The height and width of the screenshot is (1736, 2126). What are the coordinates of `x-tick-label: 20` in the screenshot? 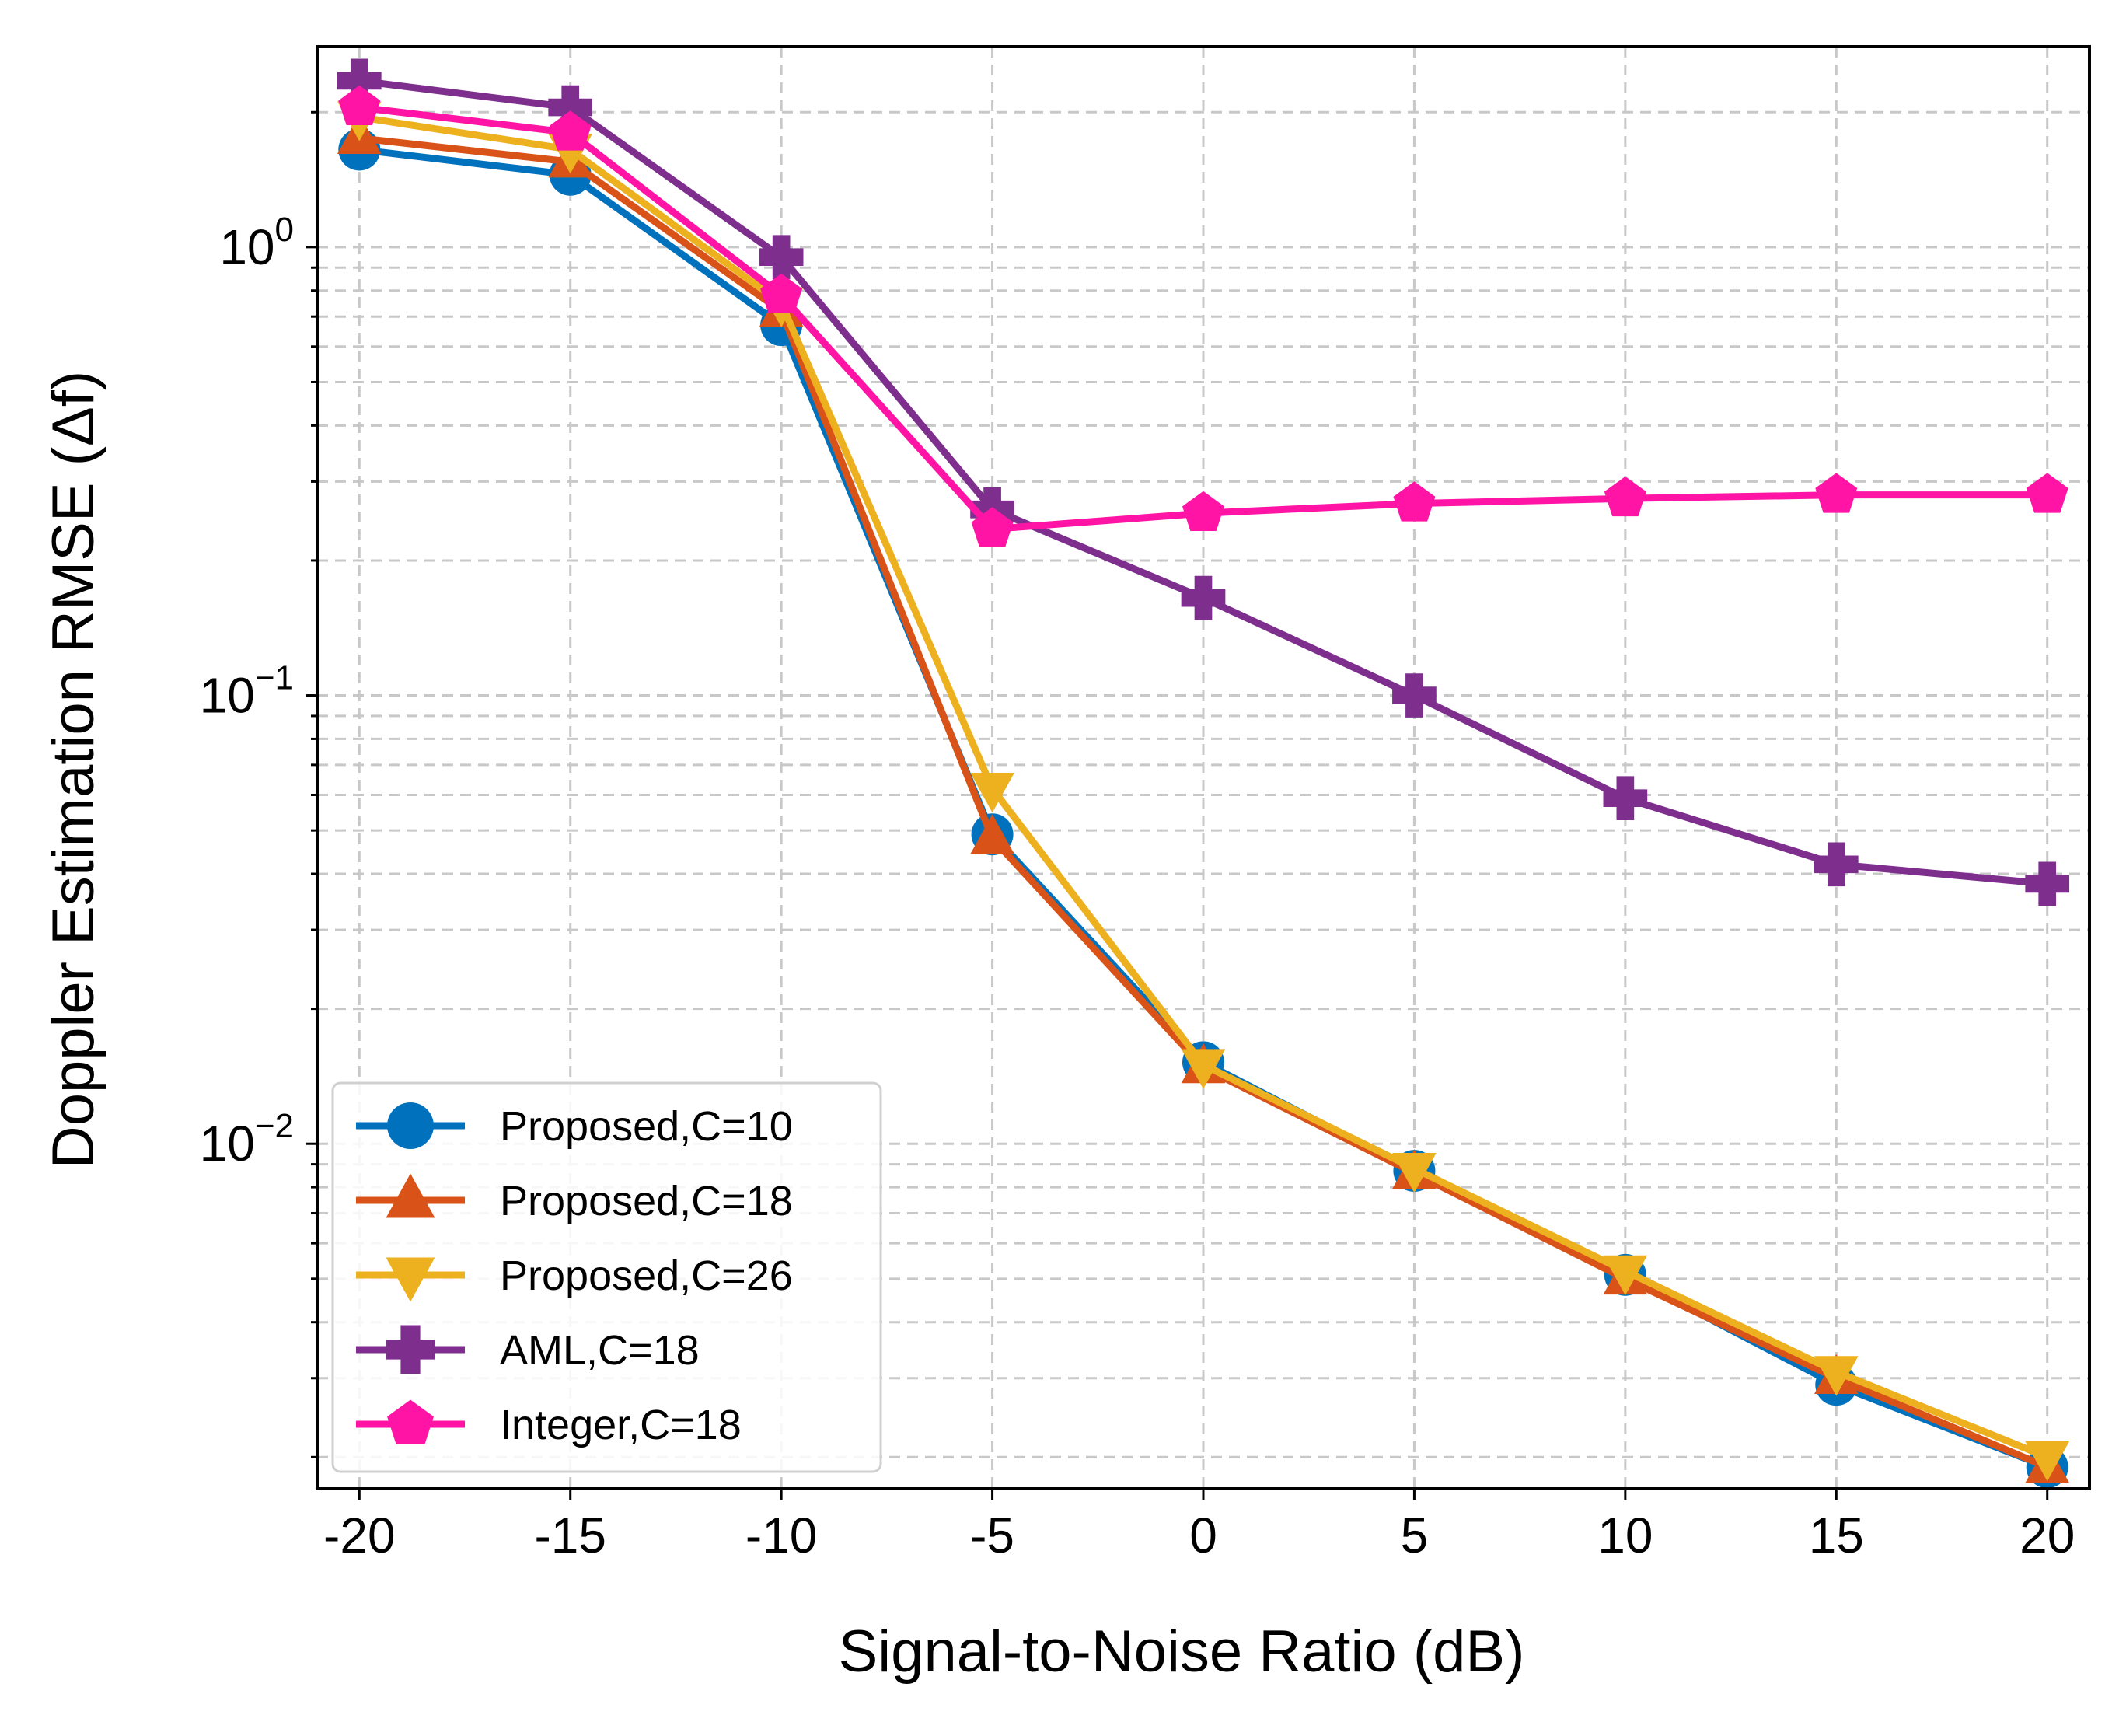 It's located at (2047, 1535).